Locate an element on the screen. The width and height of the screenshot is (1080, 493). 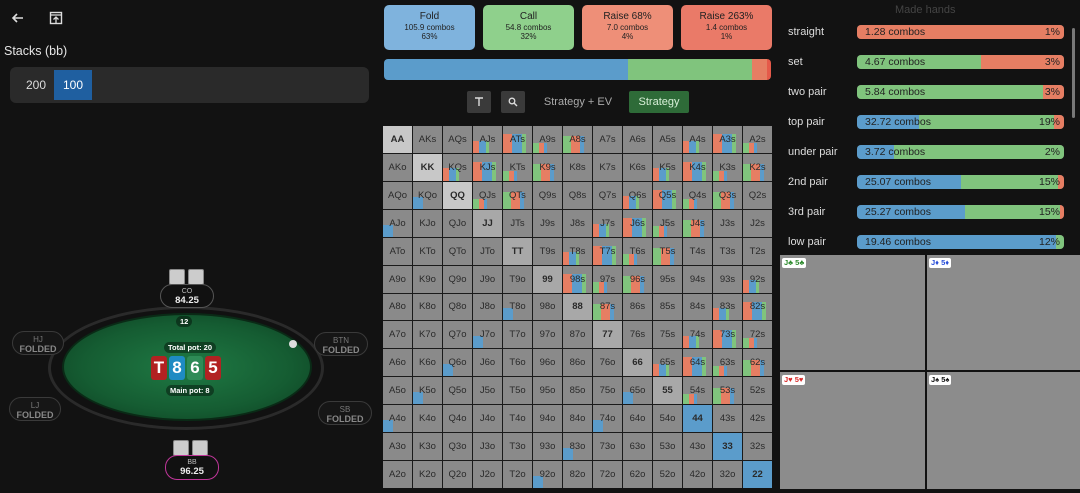
hand-cell: 93o is located at coordinates (547, 447).